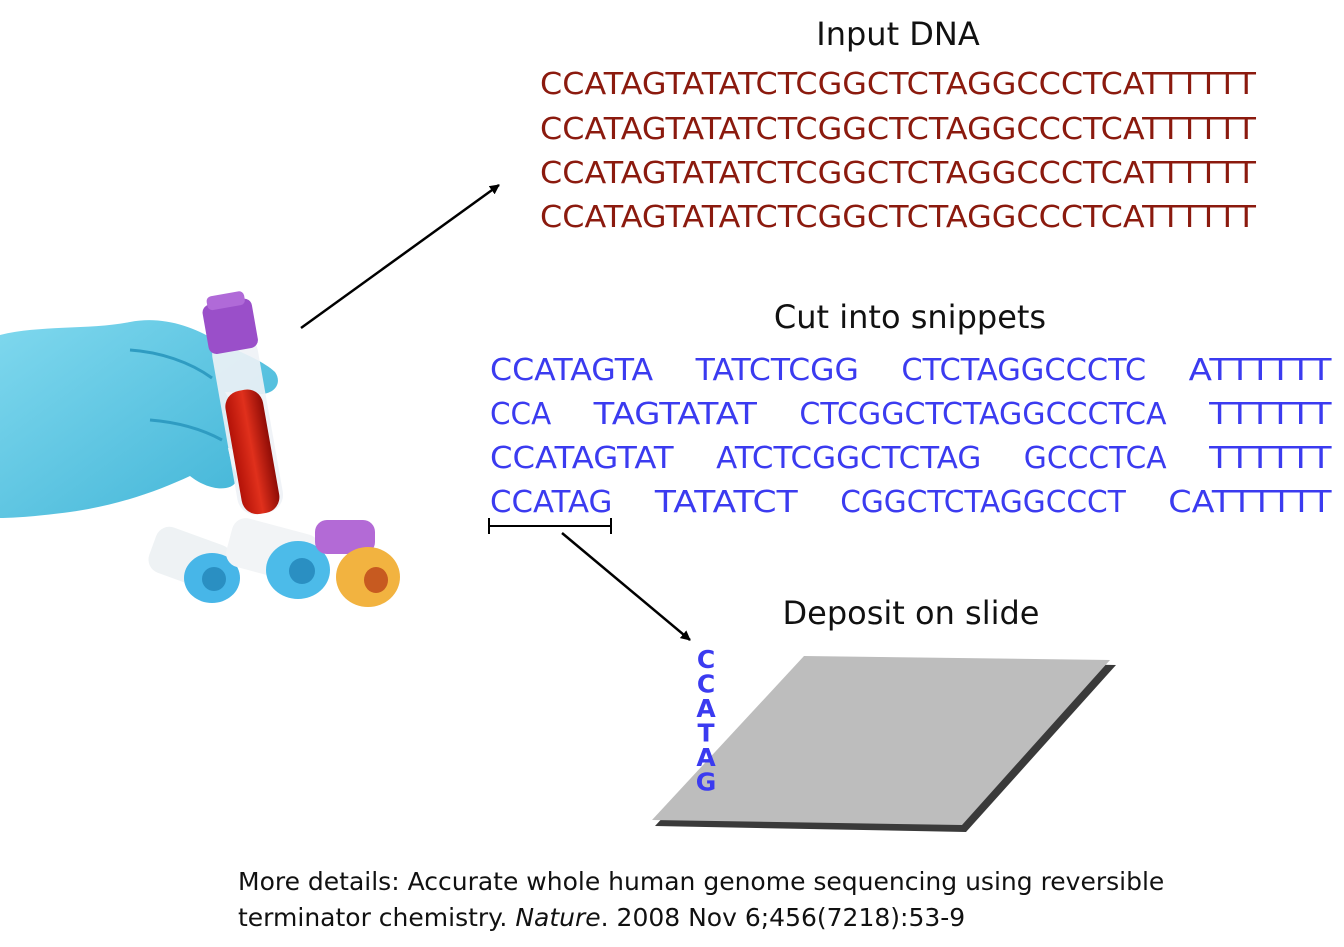  I want to click on reference-details: . 2008 Nov 6;456(7218):53-9, so click(783, 917).